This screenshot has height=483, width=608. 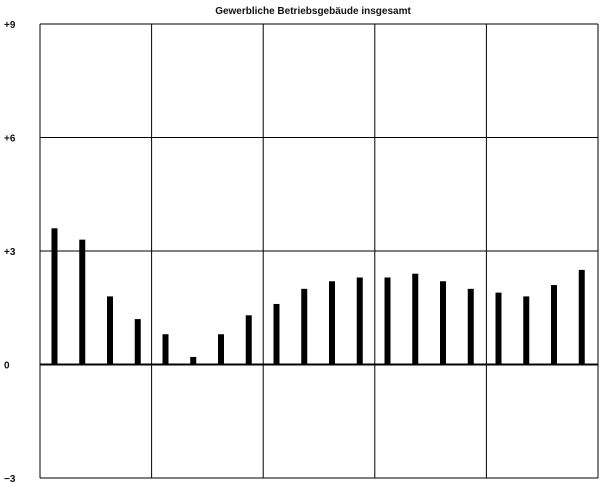 What do you see at coordinates (313, 11) in the screenshot?
I see `chart-title: Gewerbliche Betriebsgebäude insgesamt` at bounding box center [313, 11].